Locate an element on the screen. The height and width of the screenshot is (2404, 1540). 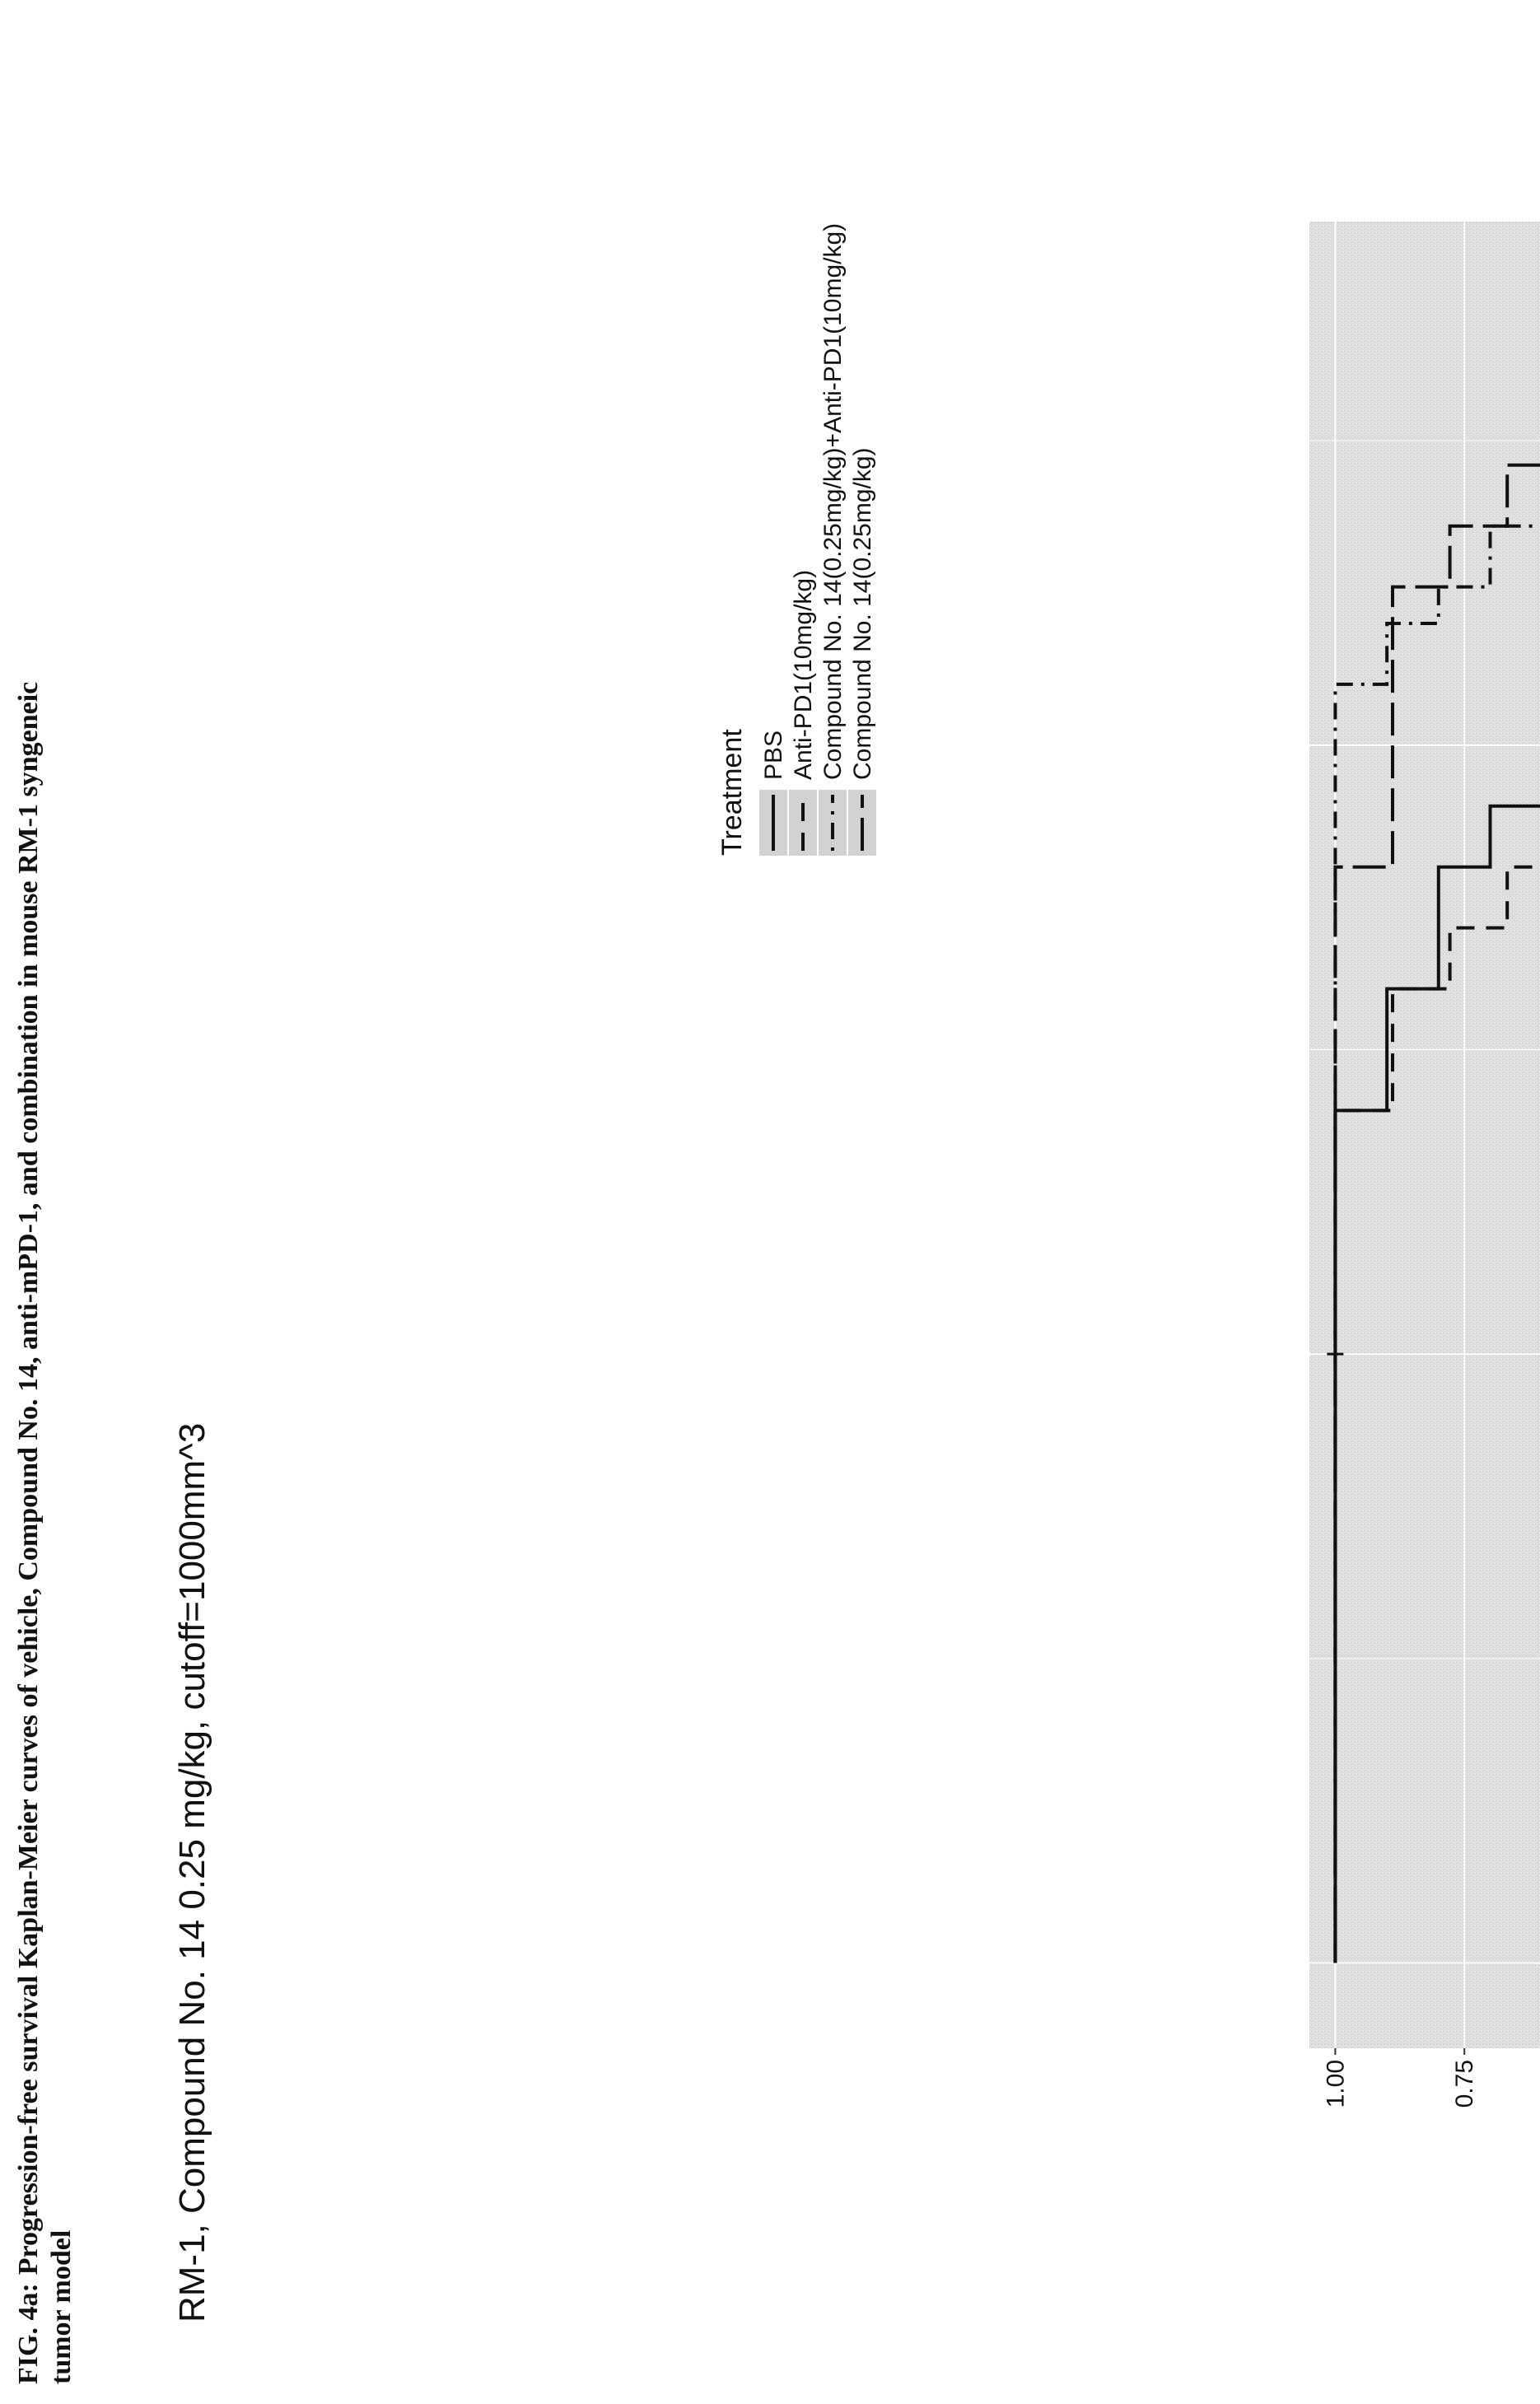
plot-group: 0.000.250.500.751.00 0510 time survival is located at coordinates (1424, 1165).